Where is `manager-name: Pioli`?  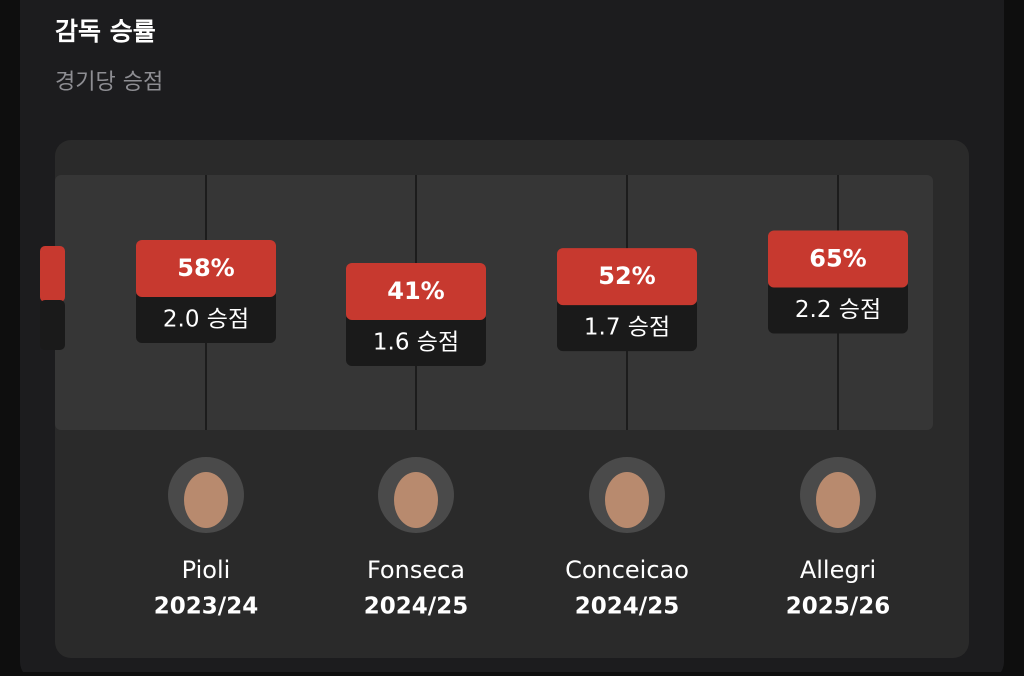
manager-name: Pioli is located at coordinates (206, 570).